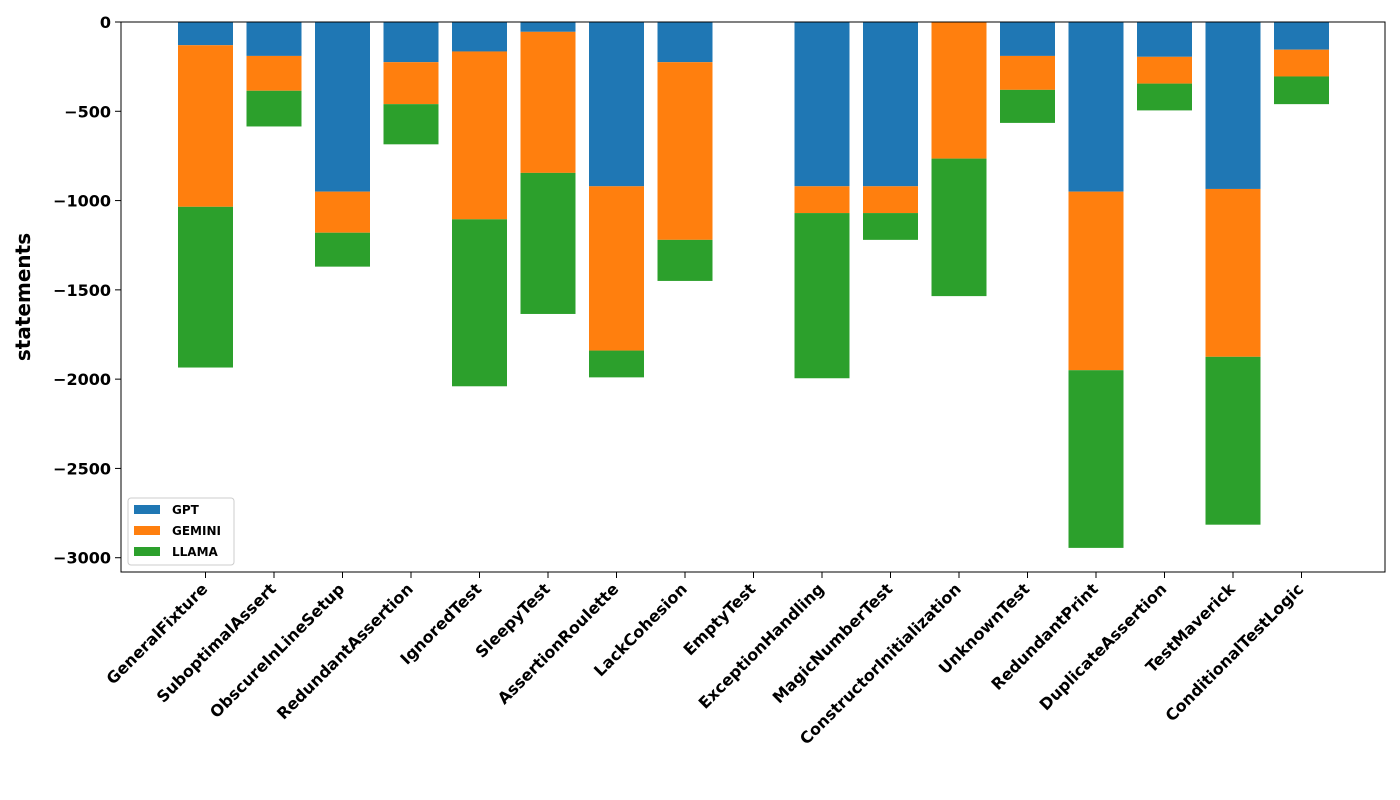  Describe the element at coordinates (274, 39) in the screenshot. I see `bar-gpt-suboptimalassert` at that location.